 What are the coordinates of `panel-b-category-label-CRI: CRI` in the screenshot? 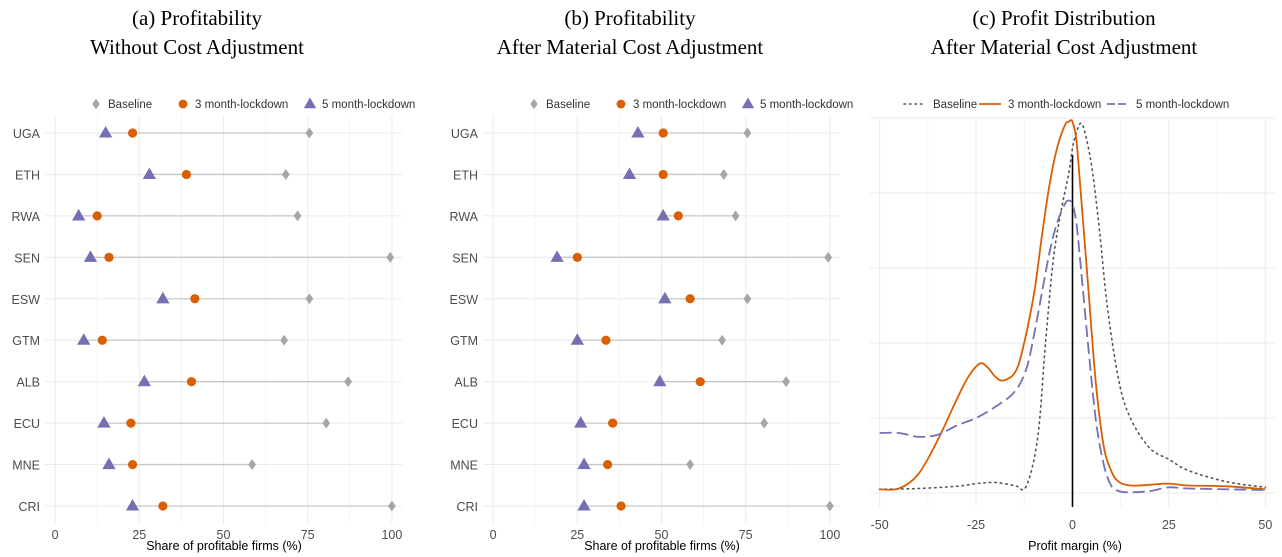 It's located at (467, 507).